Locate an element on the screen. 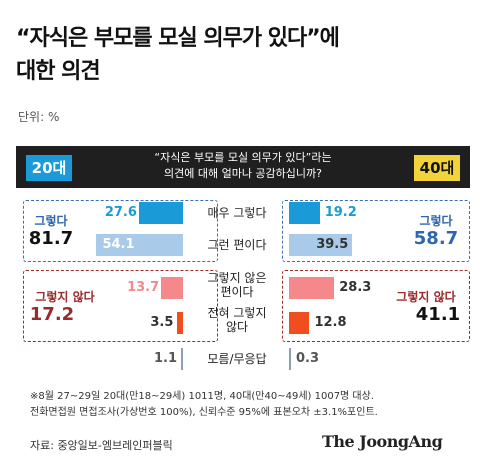 Image resolution: width=480 pixels, height=475 pixels. disagree-total-20s: 17.2 is located at coordinates (52, 314).